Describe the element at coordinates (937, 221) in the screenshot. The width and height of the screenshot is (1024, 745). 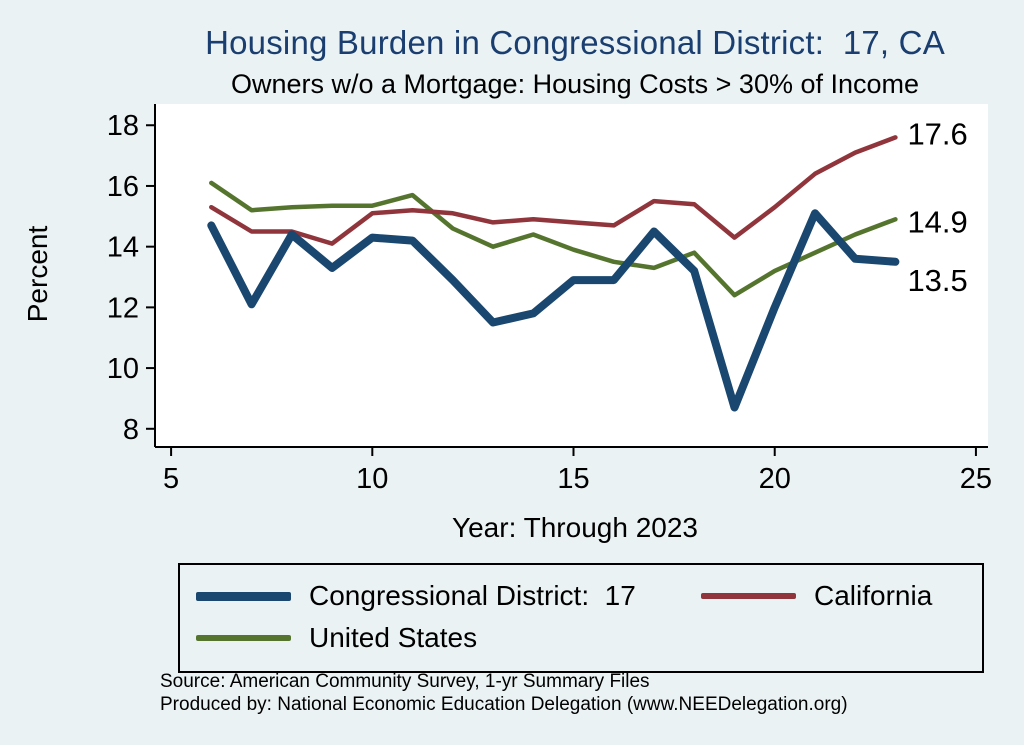
I see `end-label-2: 14.9` at that location.